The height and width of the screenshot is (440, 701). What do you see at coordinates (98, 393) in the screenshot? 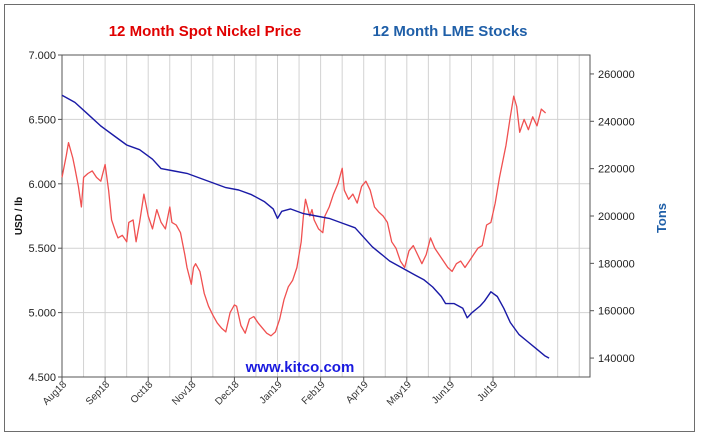
I see `x-tick-label: Sep18` at bounding box center [98, 393].